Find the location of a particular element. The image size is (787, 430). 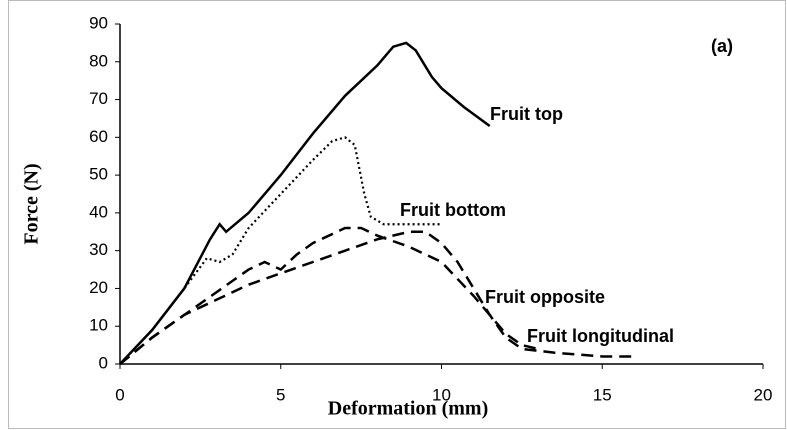

y-tick-label: 0 is located at coordinates (103, 362).